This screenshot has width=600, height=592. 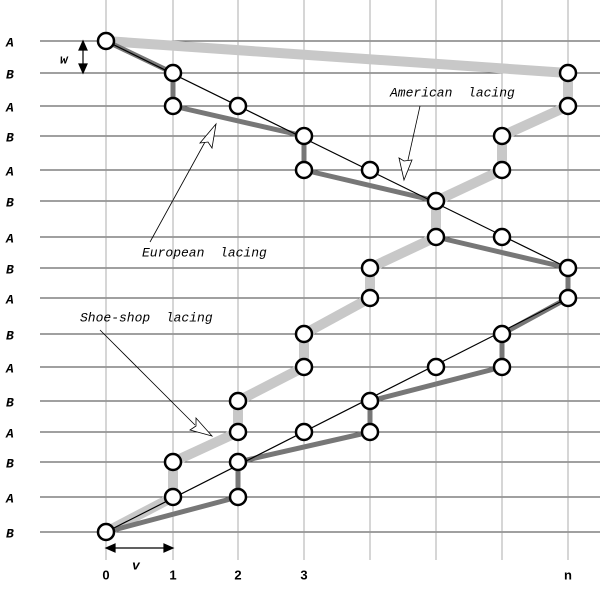 I want to click on column-label: 3, so click(x=303, y=574).